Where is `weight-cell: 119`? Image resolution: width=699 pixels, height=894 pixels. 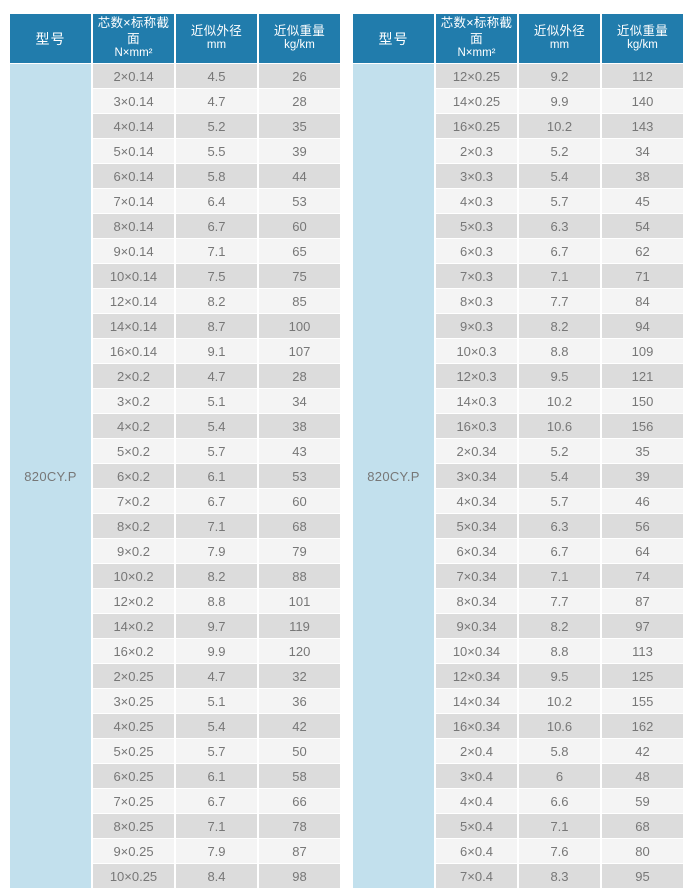
weight-cell: 119 is located at coordinates (299, 626).